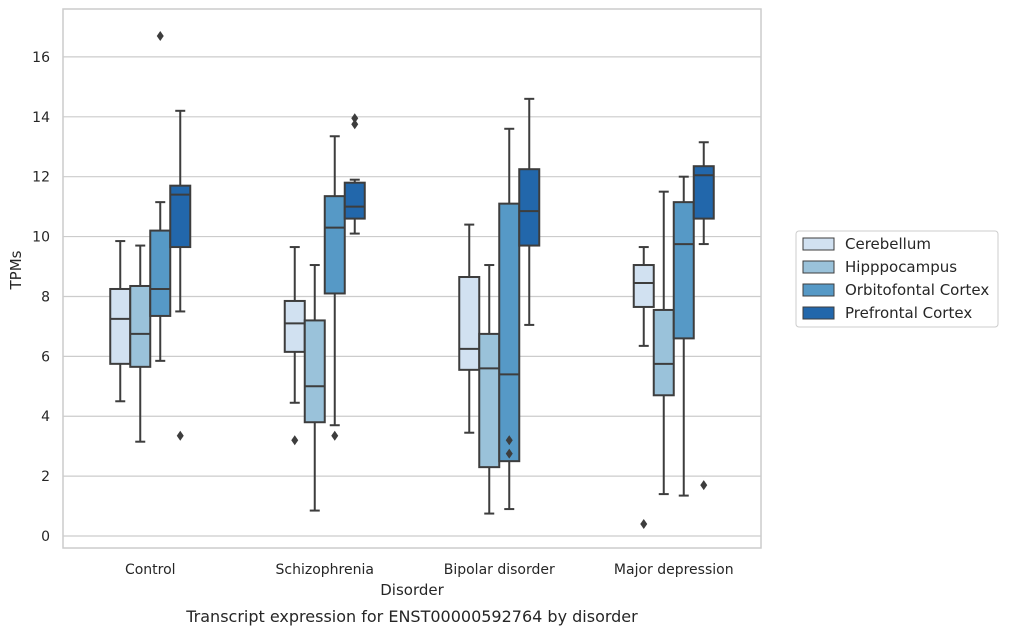 This screenshot has height=634, width=1009. Describe the element at coordinates (888, 244) in the screenshot. I see `legend-label: Cerebellum` at that location.